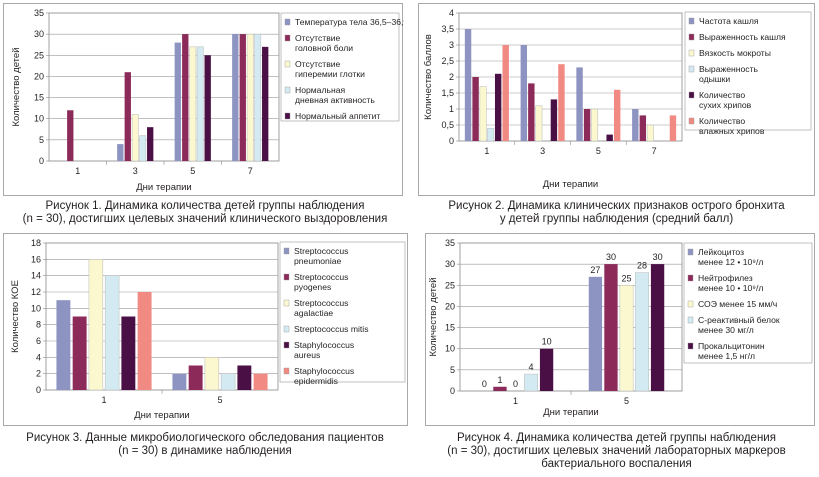 This screenshot has width=819, height=477. Describe the element at coordinates (39, 13) in the screenshot. I see `y-tick-label: 35` at that location.